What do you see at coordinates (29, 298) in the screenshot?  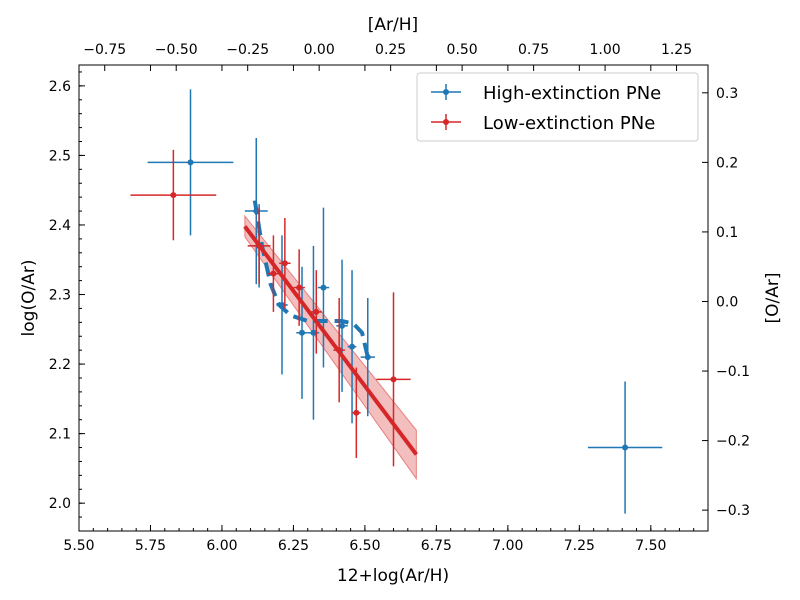 I see `y-axis-label: log(O/Ar)` at bounding box center [29, 298].